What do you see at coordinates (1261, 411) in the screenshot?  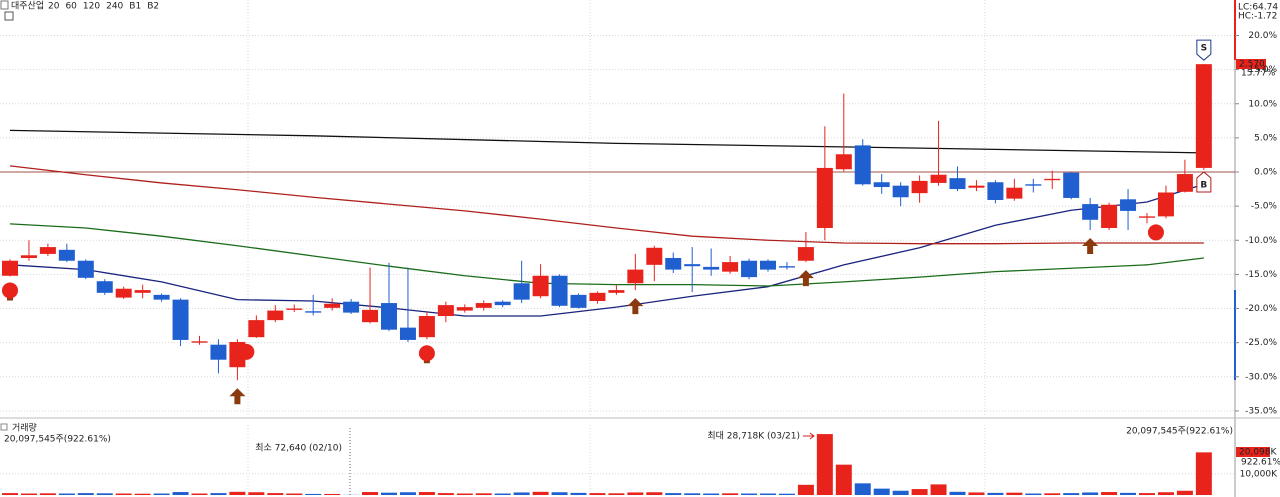 I see `y-tick-label: -35.0%` at bounding box center [1261, 411].